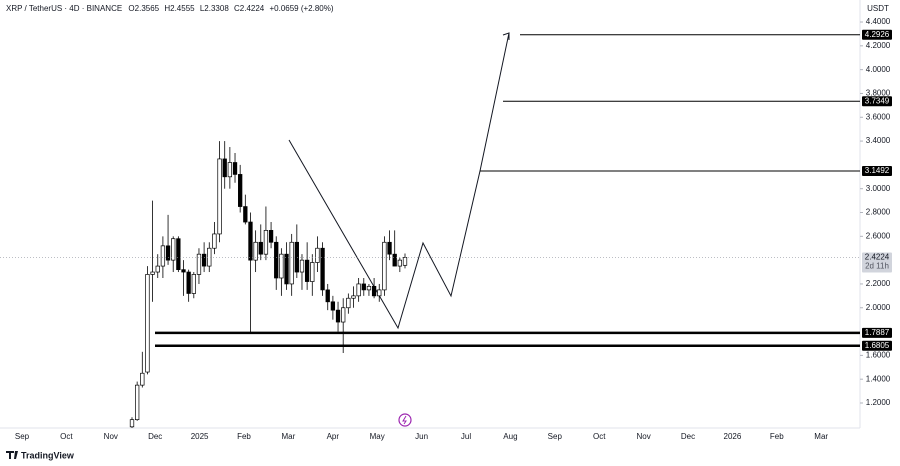 Image resolution: width=900 pixels, height=466 pixels. Describe the element at coordinates (510, 436) in the screenshot. I see `x-tick-label: Aug` at that location.